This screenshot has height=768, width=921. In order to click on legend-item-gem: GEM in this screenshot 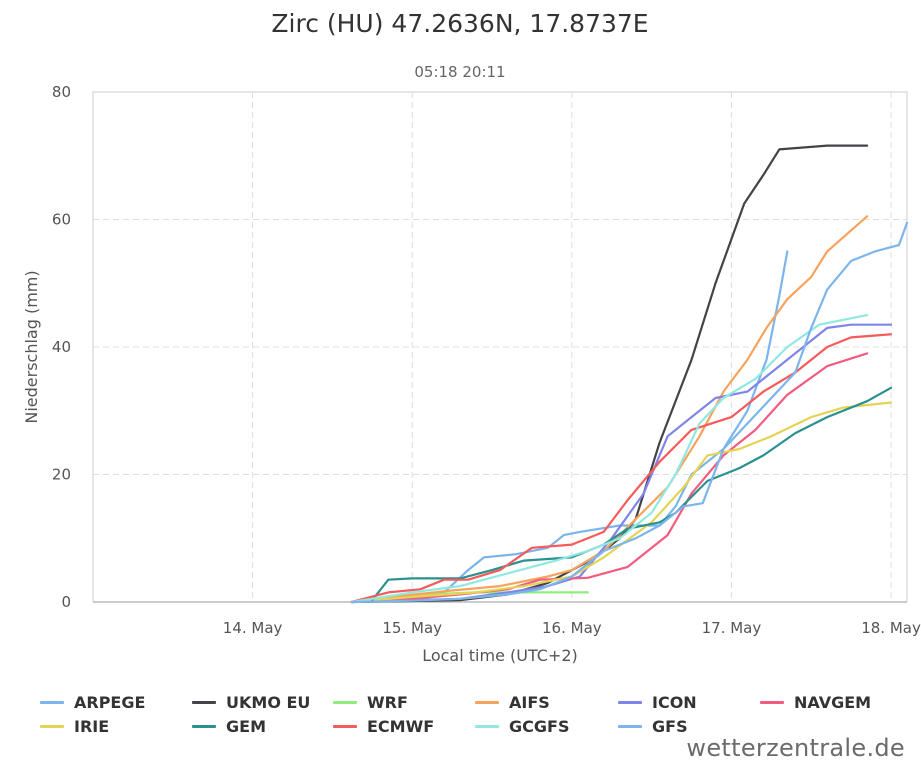, I will do `click(229, 726)`.